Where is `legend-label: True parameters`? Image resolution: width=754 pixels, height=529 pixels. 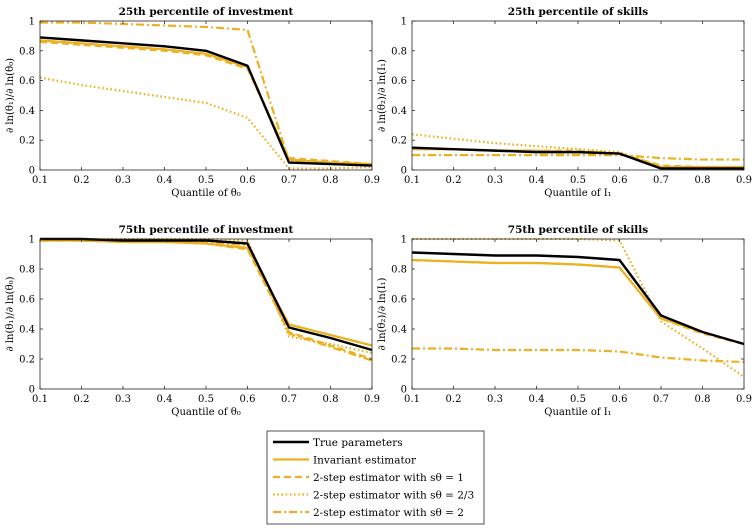 legend-label: True parameters is located at coordinates (358, 443).